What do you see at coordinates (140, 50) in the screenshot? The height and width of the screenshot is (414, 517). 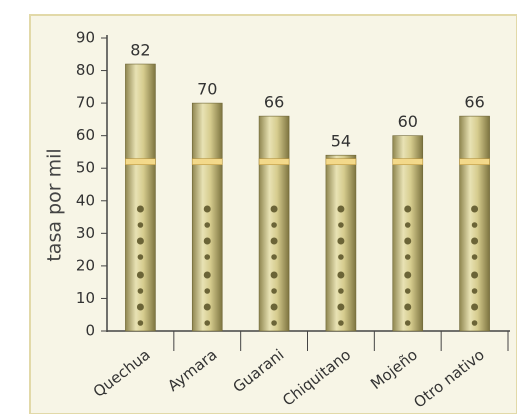 I see `value-label: 82` at bounding box center [140, 50].